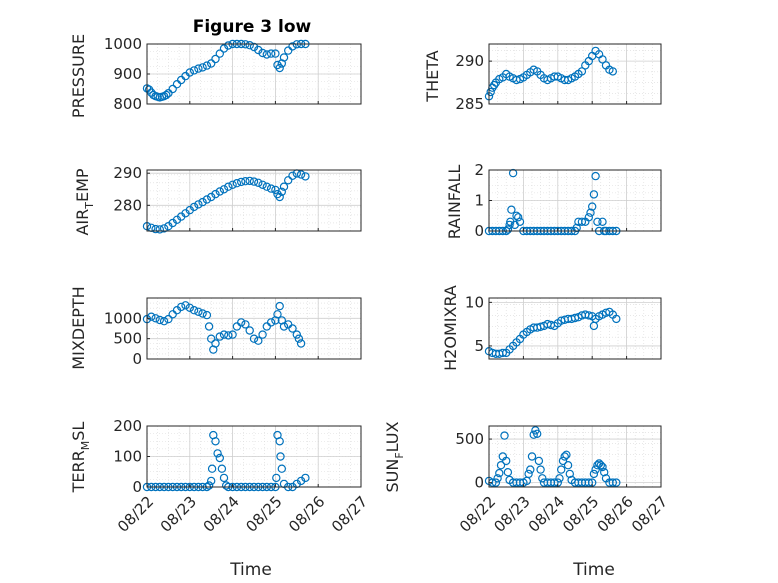  What do you see at coordinates (178, 514) in the screenshot?
I see `x-tick-label: 08/23` at bounding box center [178, 514].